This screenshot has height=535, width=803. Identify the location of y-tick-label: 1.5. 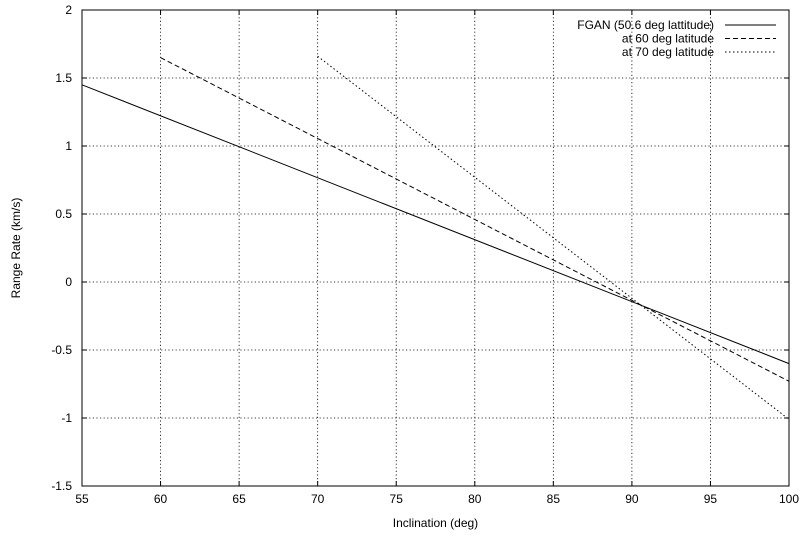
(63, 78).